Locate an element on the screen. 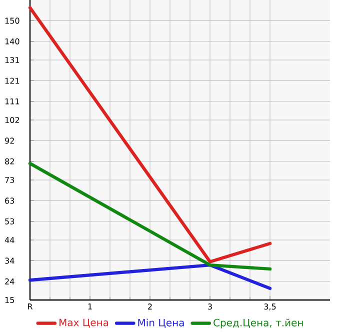  y-tick-label: 34 is located at coordinates (9, 261).